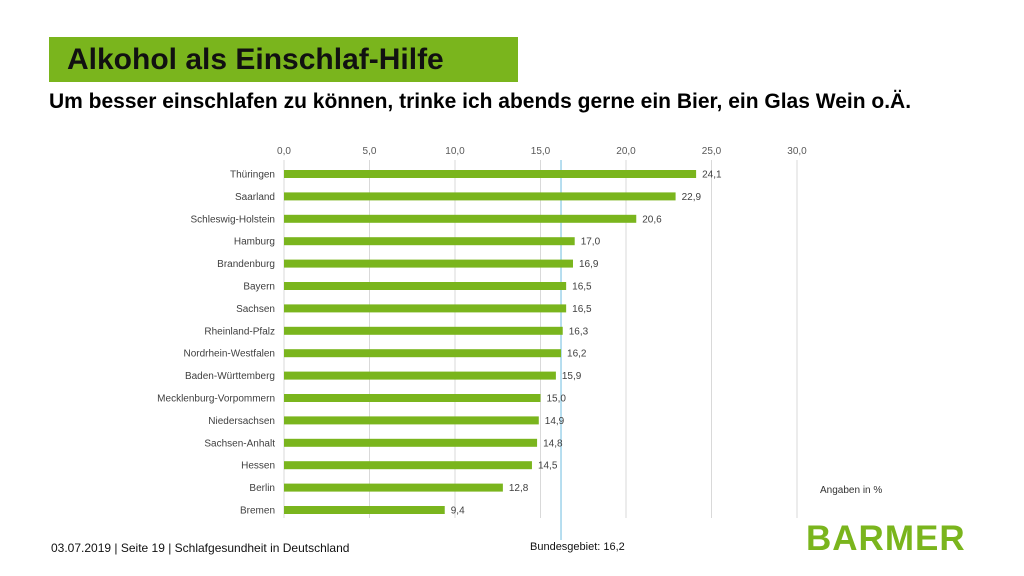 This screenshot has height=576, width=1024. I want to click on value-label: 16,2, so click(577, 354).